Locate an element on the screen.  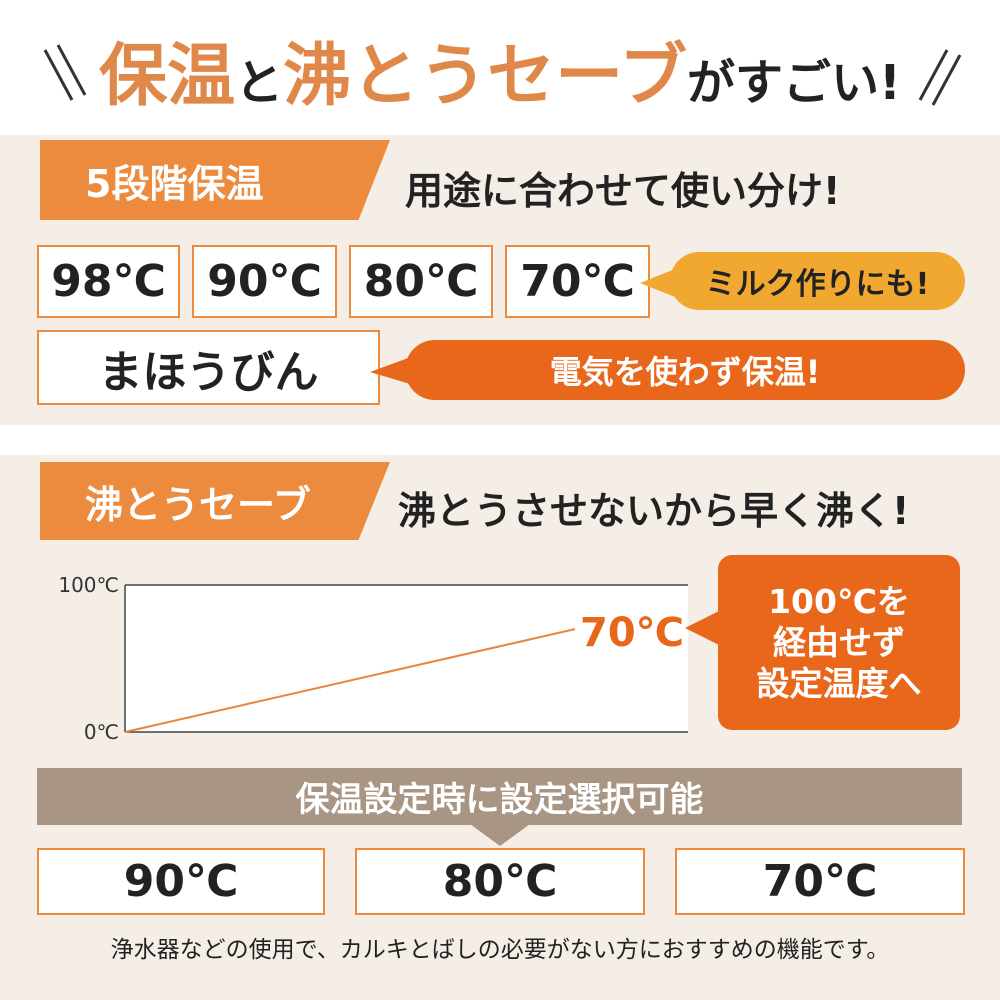
callout-line: 経由せず is located at coordinates (839, 642).